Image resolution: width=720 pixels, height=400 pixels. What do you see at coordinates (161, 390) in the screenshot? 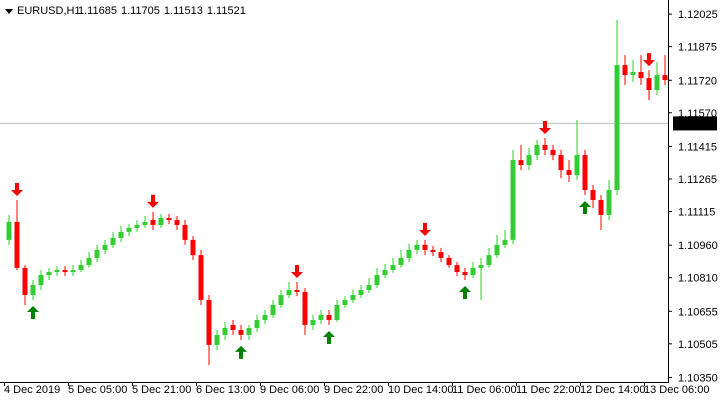
I see `x-tick-label: 5 Dec 21:00` at bounding box center [161, 390].